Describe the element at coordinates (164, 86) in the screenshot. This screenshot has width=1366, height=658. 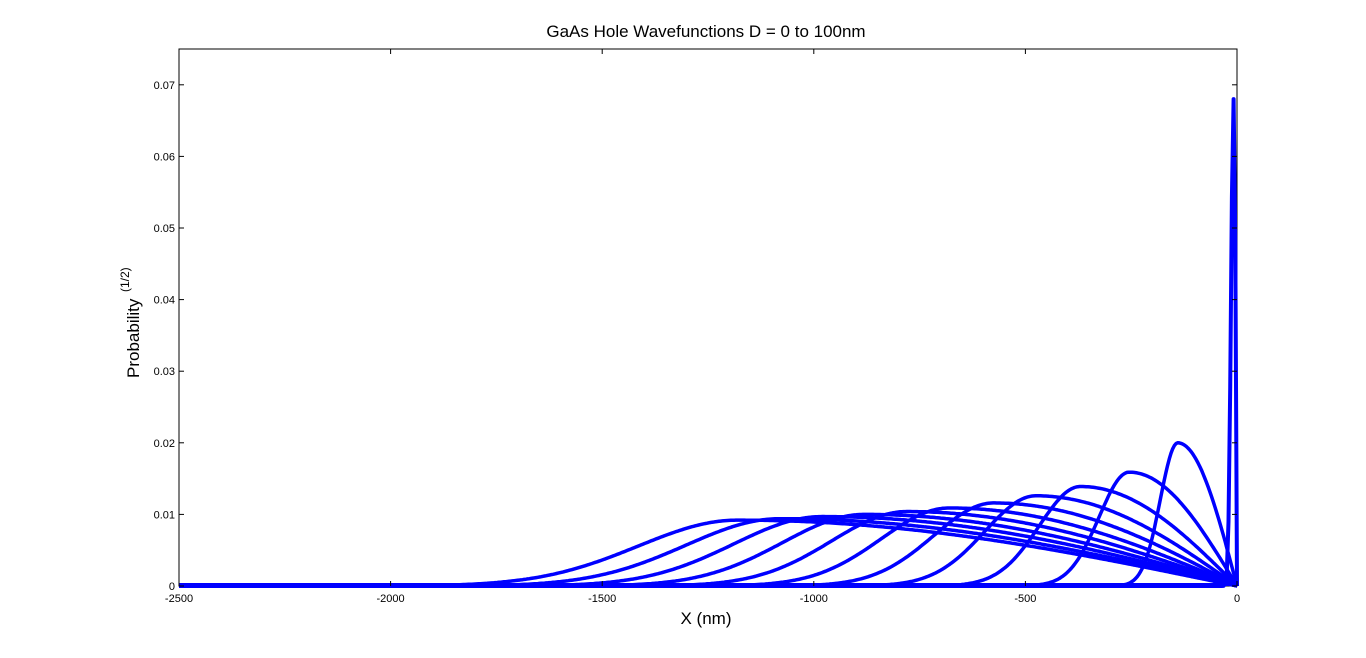
I see `y-tick-label: 0.07` at that location.